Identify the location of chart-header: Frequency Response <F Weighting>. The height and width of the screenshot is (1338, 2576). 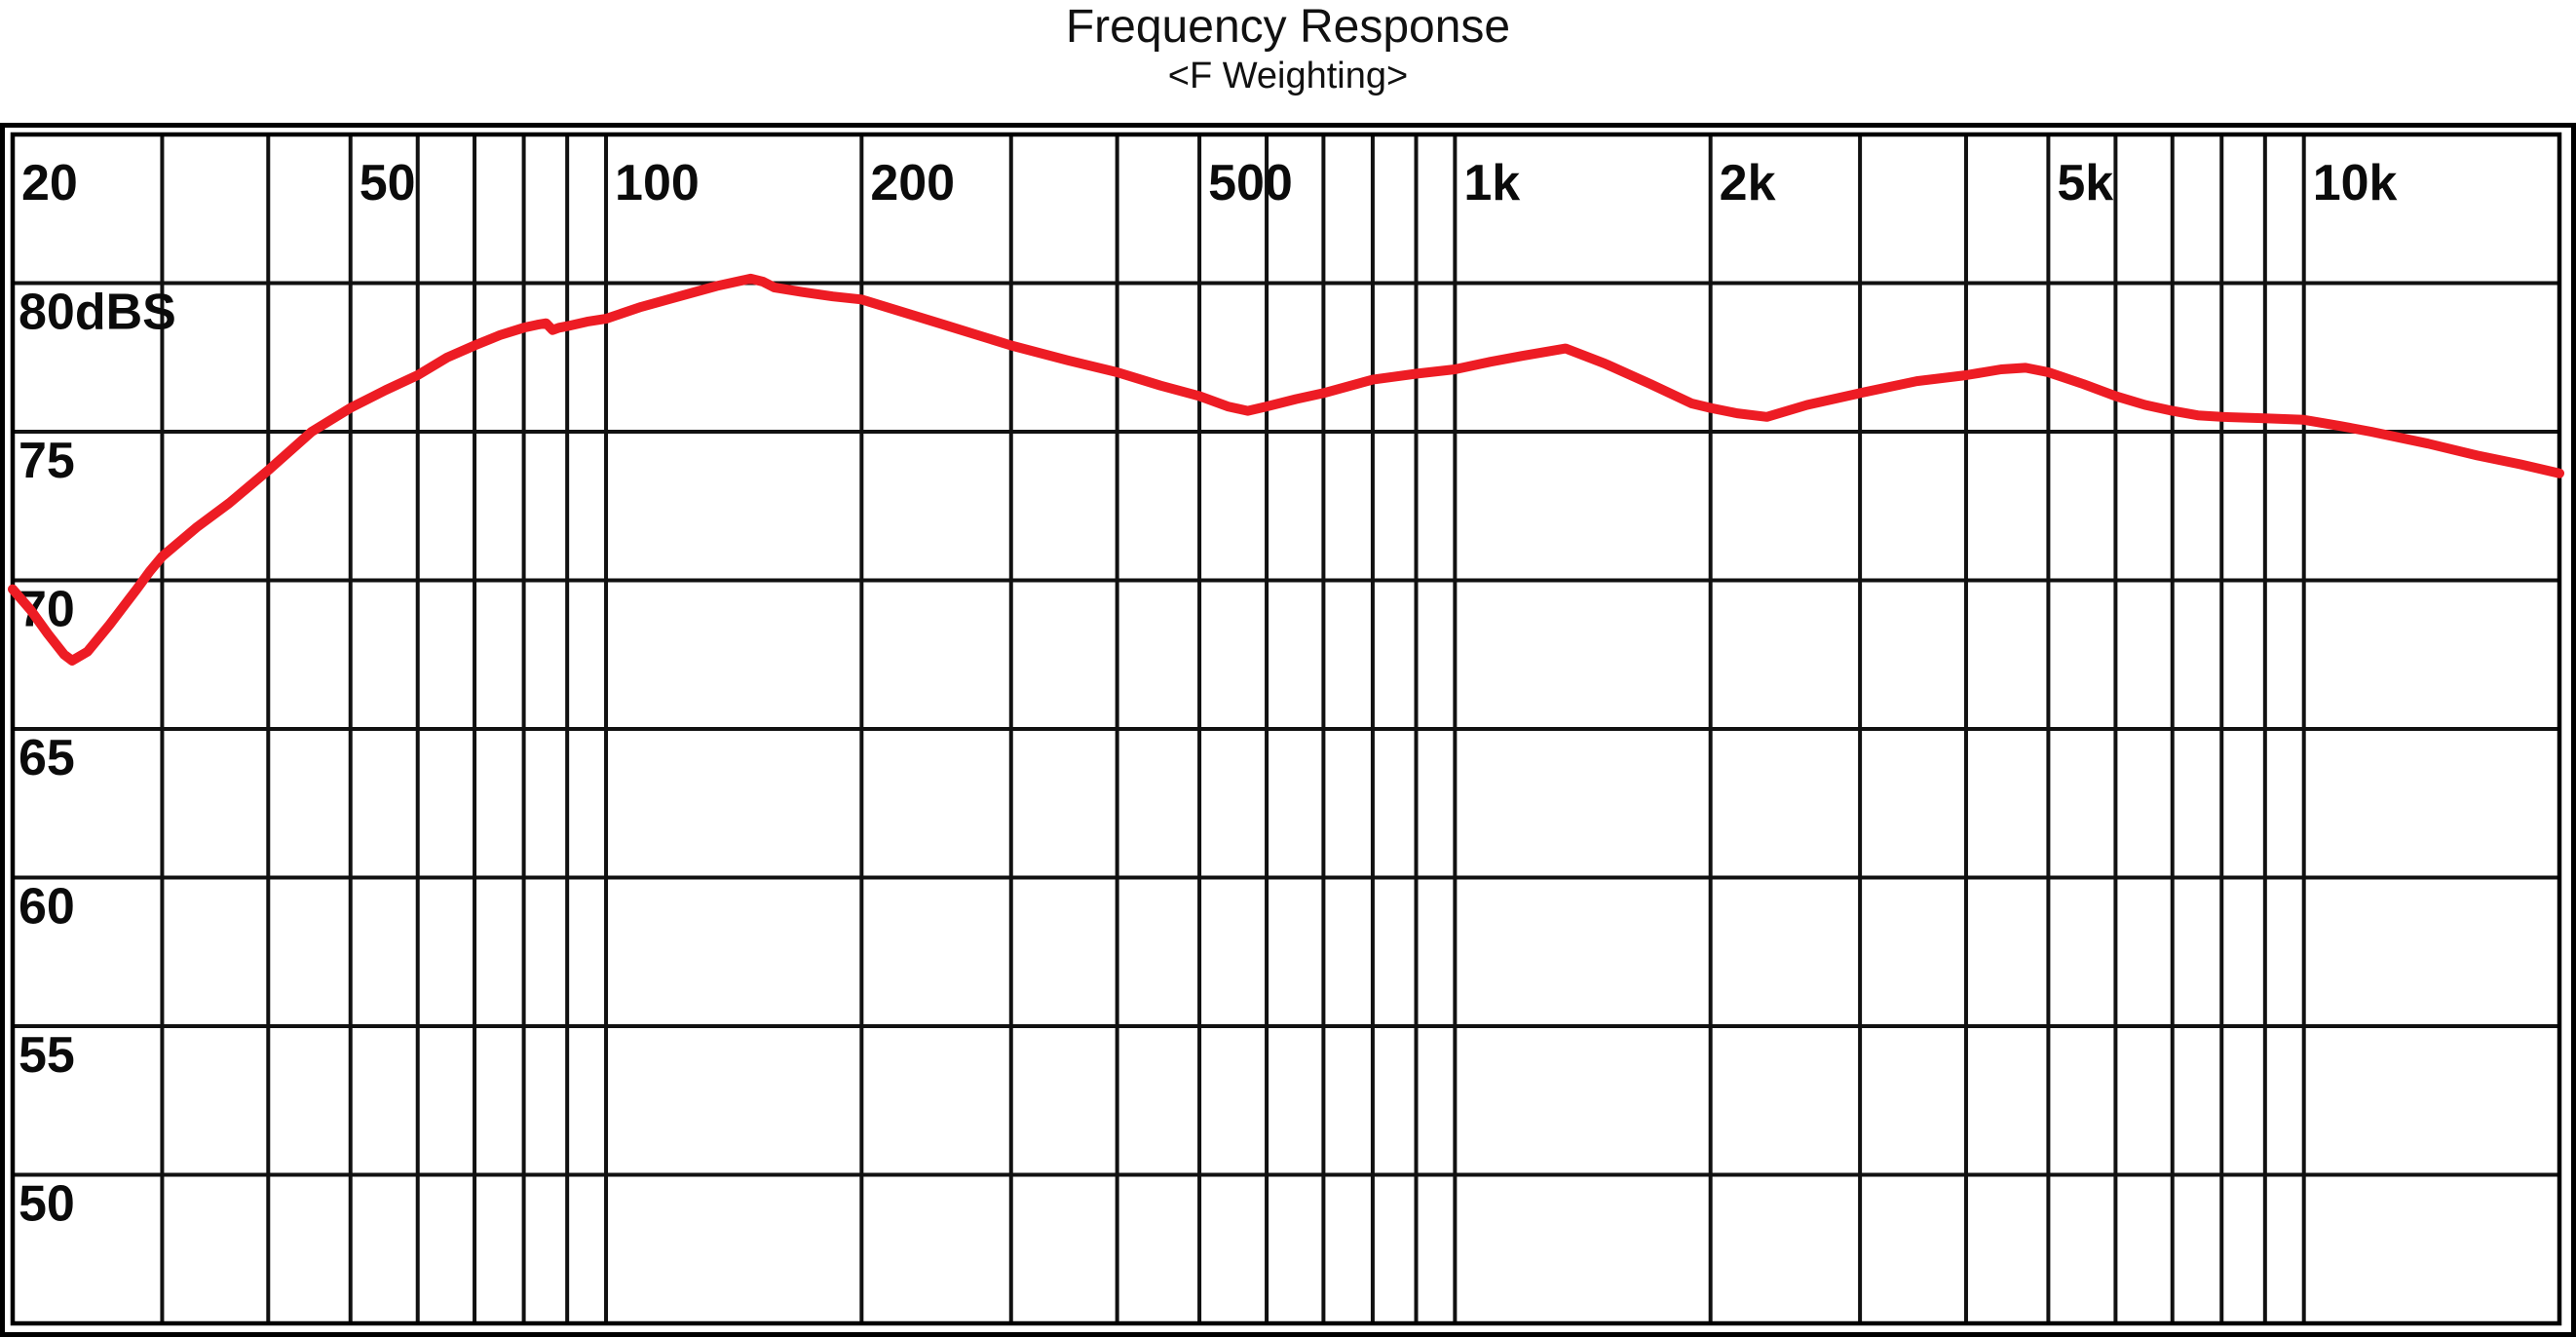
(1288, 48).